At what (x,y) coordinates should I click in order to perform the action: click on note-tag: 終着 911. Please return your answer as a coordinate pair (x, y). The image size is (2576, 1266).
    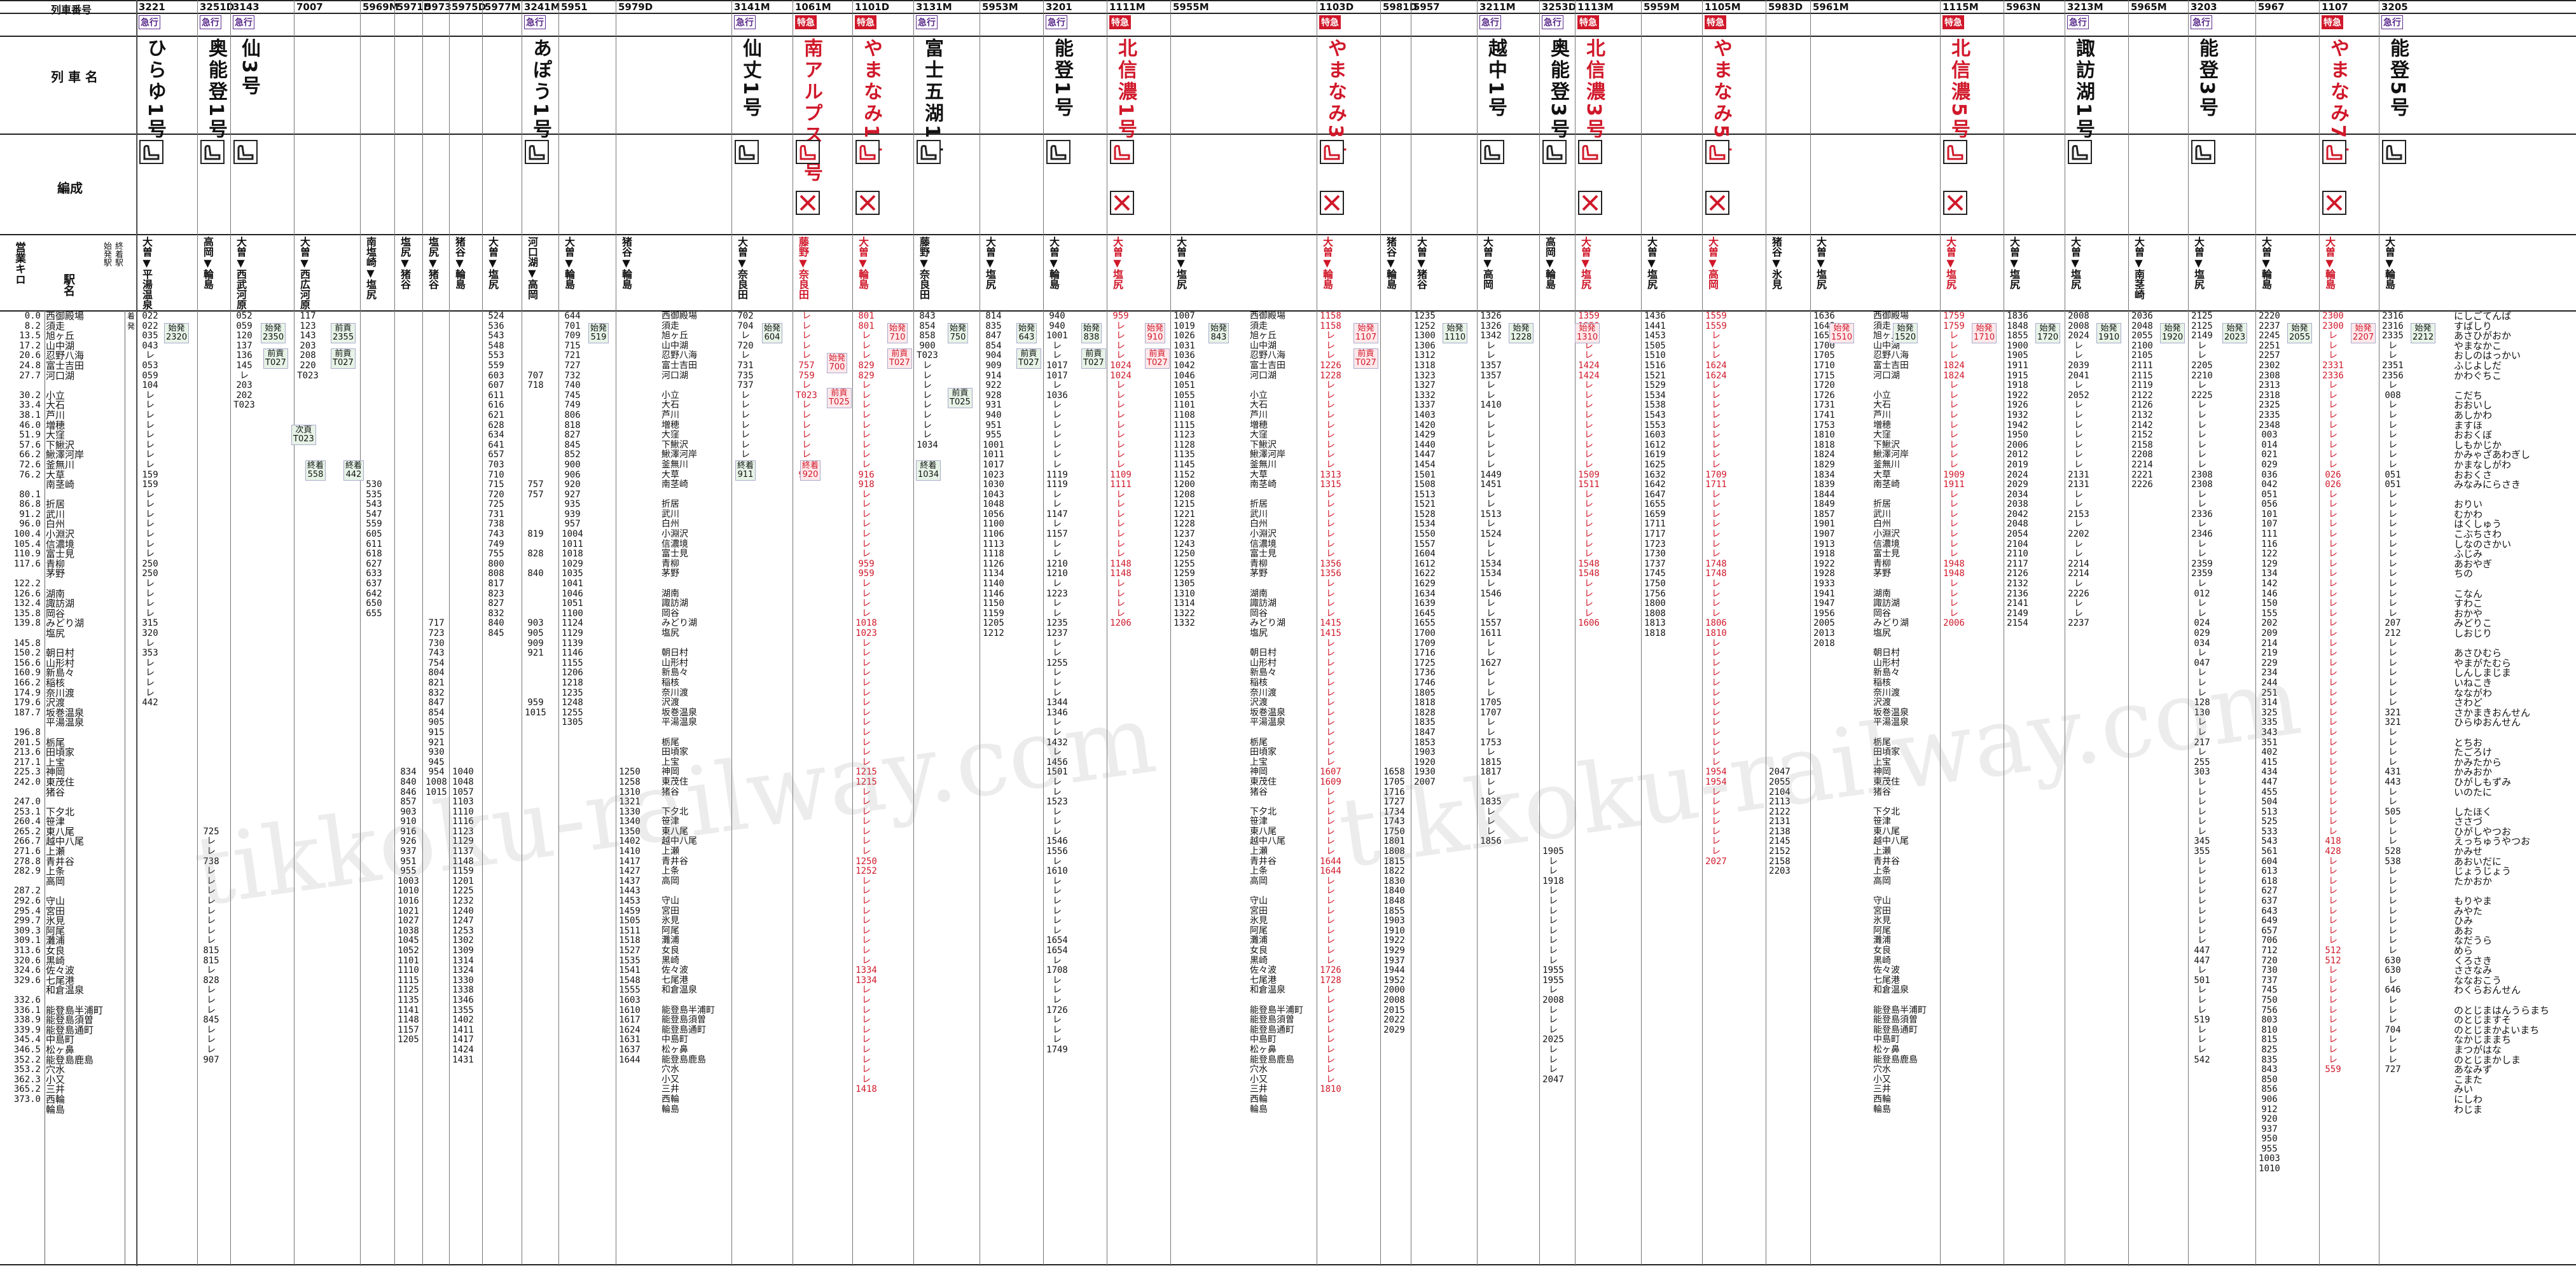
    Looking at the image, I should click on (745, 470).